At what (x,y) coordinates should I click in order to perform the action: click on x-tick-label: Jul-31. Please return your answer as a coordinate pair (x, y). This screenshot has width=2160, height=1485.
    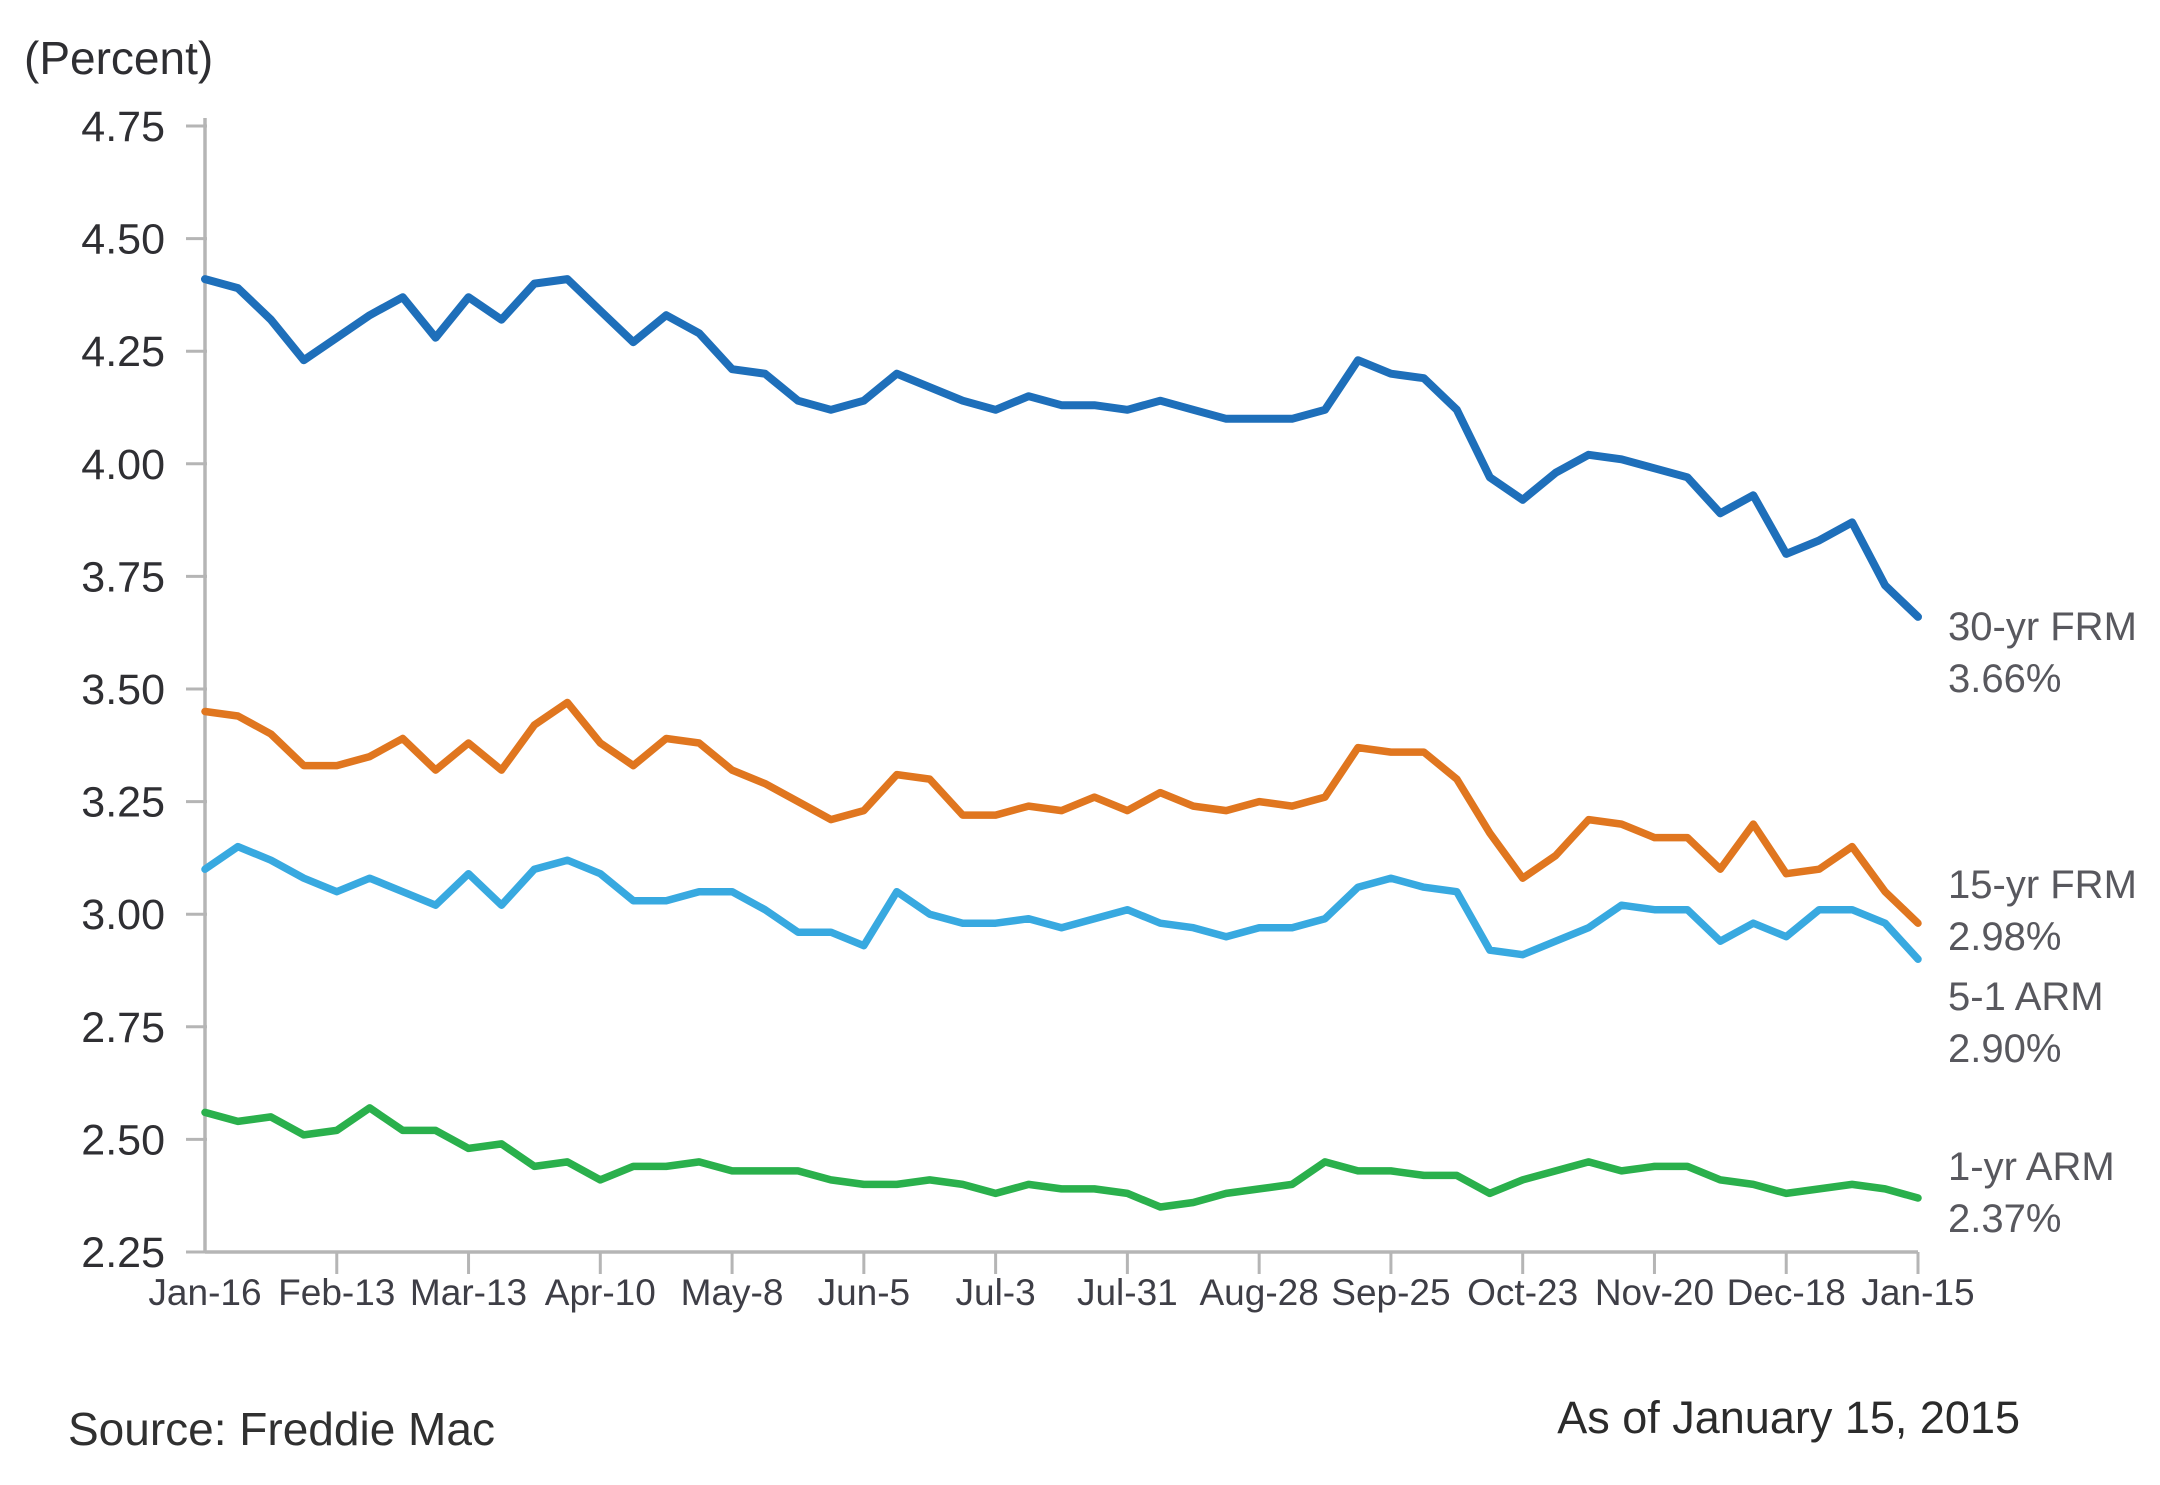
    Looking at the image, I should click on (1127, 1292).